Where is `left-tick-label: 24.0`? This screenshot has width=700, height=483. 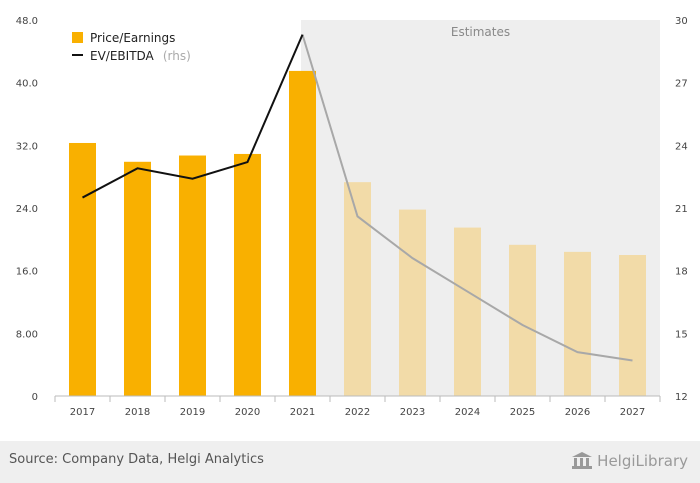 left-tick-label: 24.0 is located at coordinates (27, 209).